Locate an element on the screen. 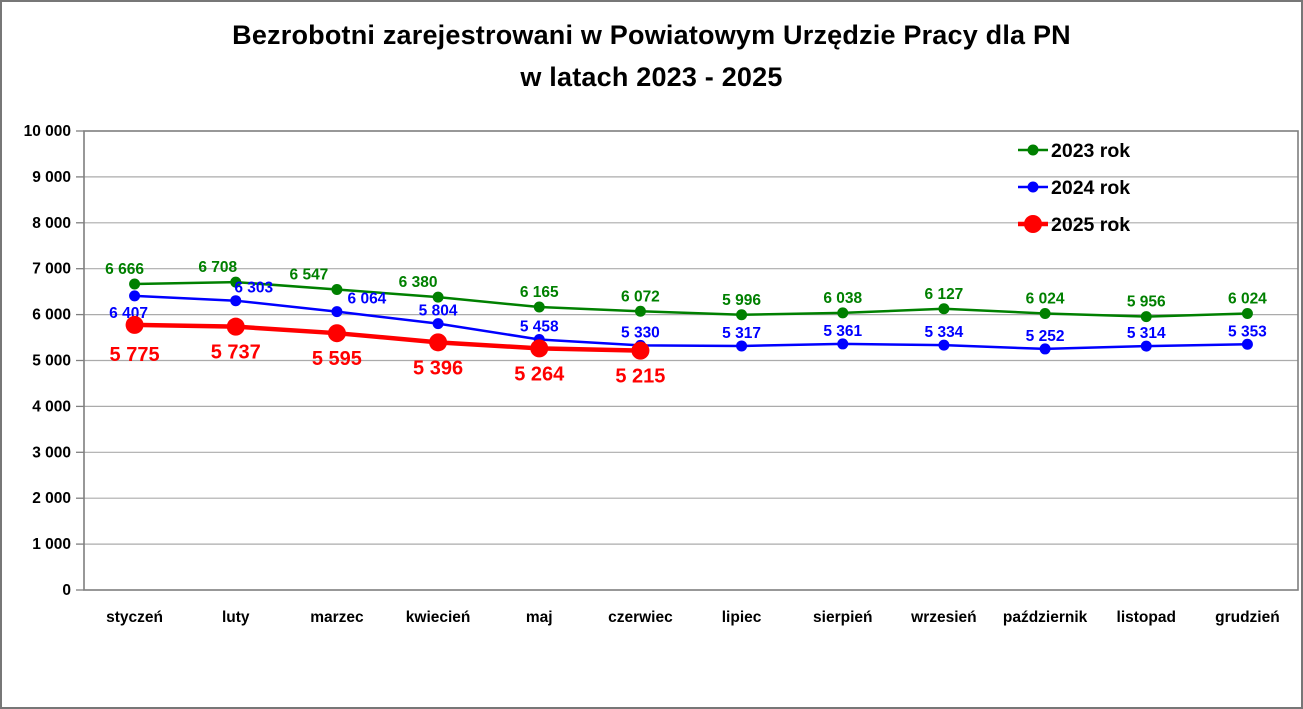 The image size is (1303, 709). x-axis-label: maj is located at coordinates (539, 617).